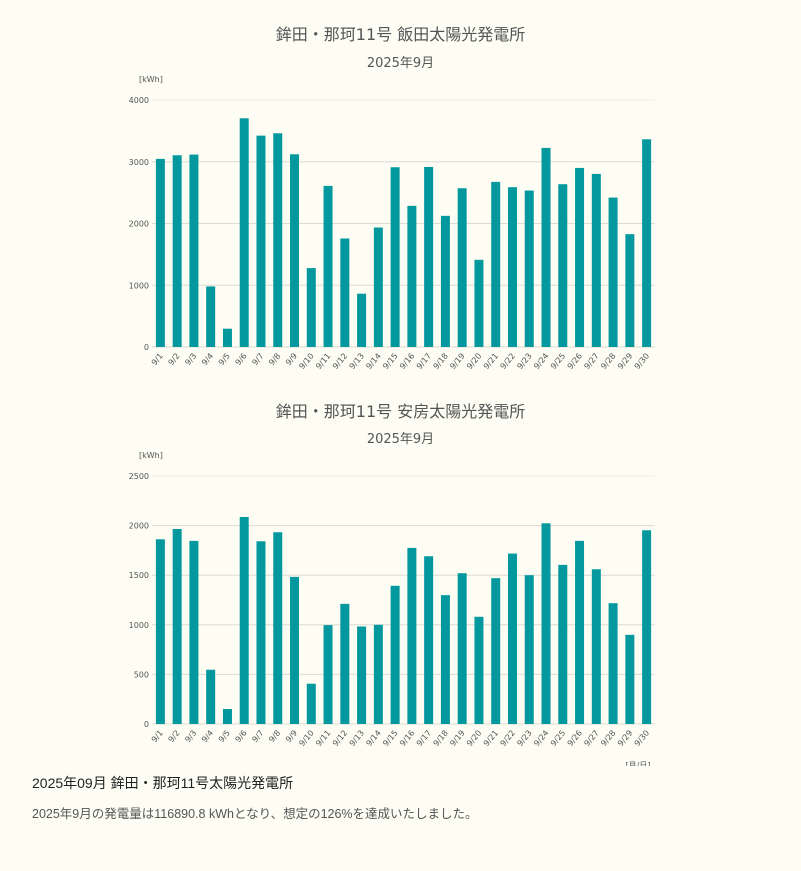 The height and width of the screenshot is (871, 801). Describe the element at coordinates (207, 737) in the screenshot. I see `x-tick-label: 9/4` at that location.